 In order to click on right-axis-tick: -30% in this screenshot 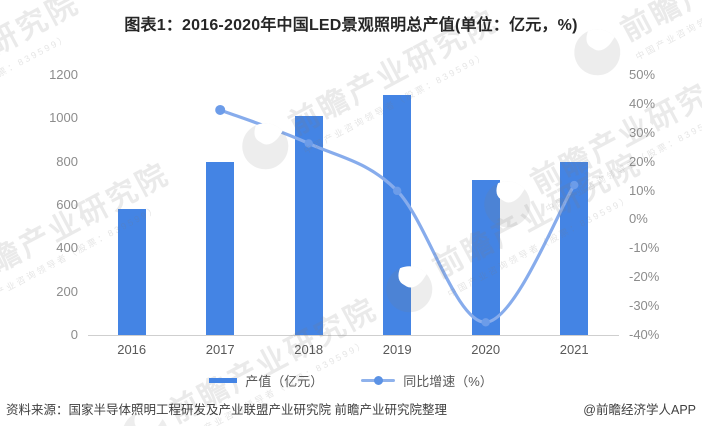, I will do `click(644, 306)`.